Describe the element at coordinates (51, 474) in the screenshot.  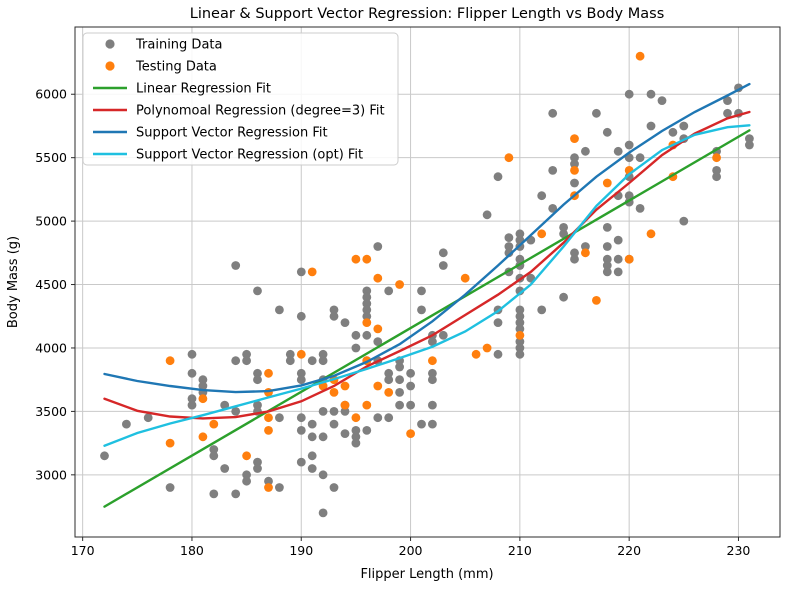
I see `y-tick-label: 3000` at that location.